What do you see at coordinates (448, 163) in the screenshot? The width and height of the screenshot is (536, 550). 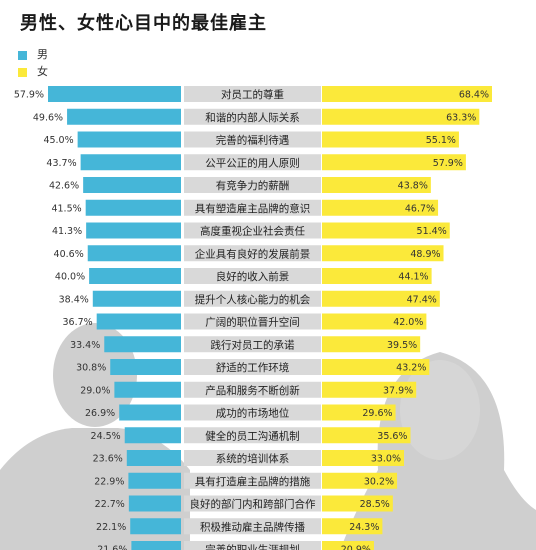 I see `female-value-label: 57.9%` at bounding box center [448, 163].